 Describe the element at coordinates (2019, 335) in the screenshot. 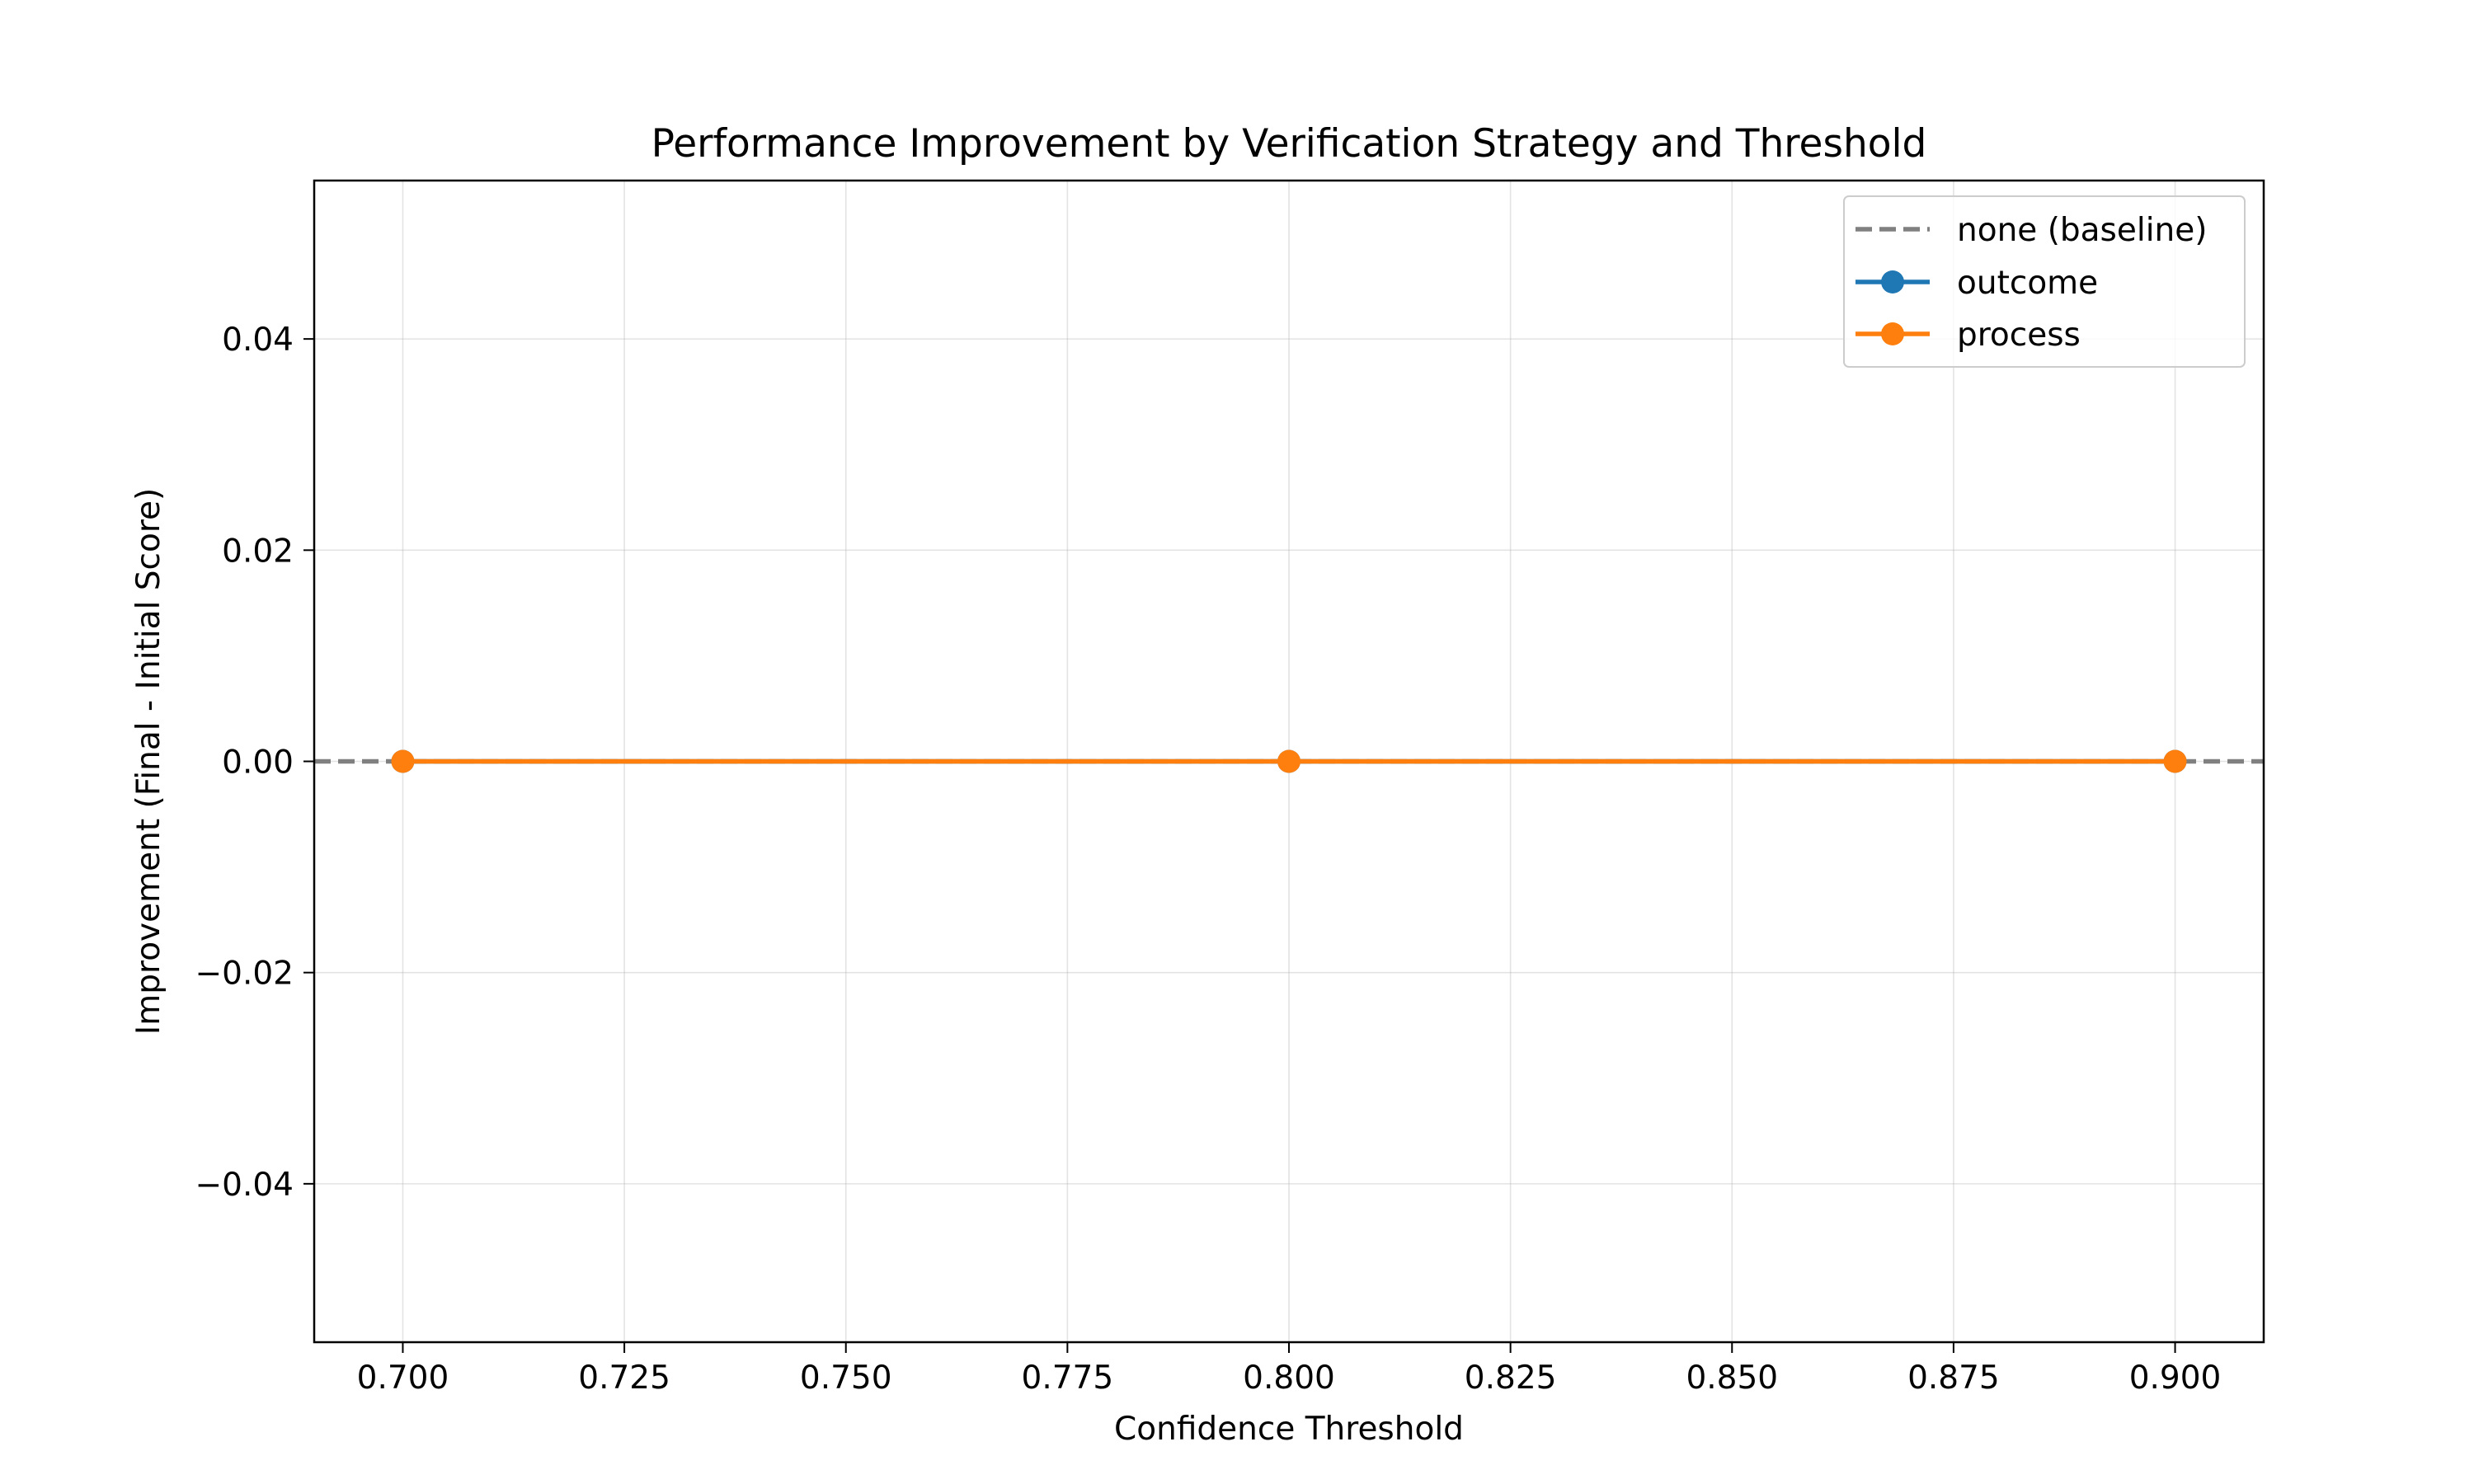

I see `legend-label-process: process` at that location.